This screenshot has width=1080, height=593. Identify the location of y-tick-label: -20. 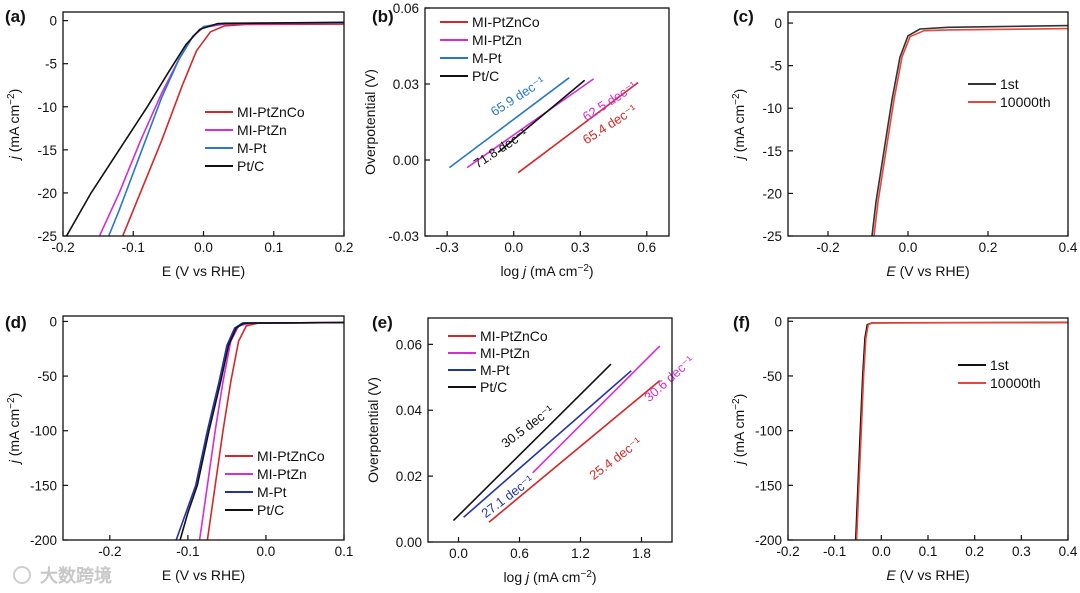
(47, 193).